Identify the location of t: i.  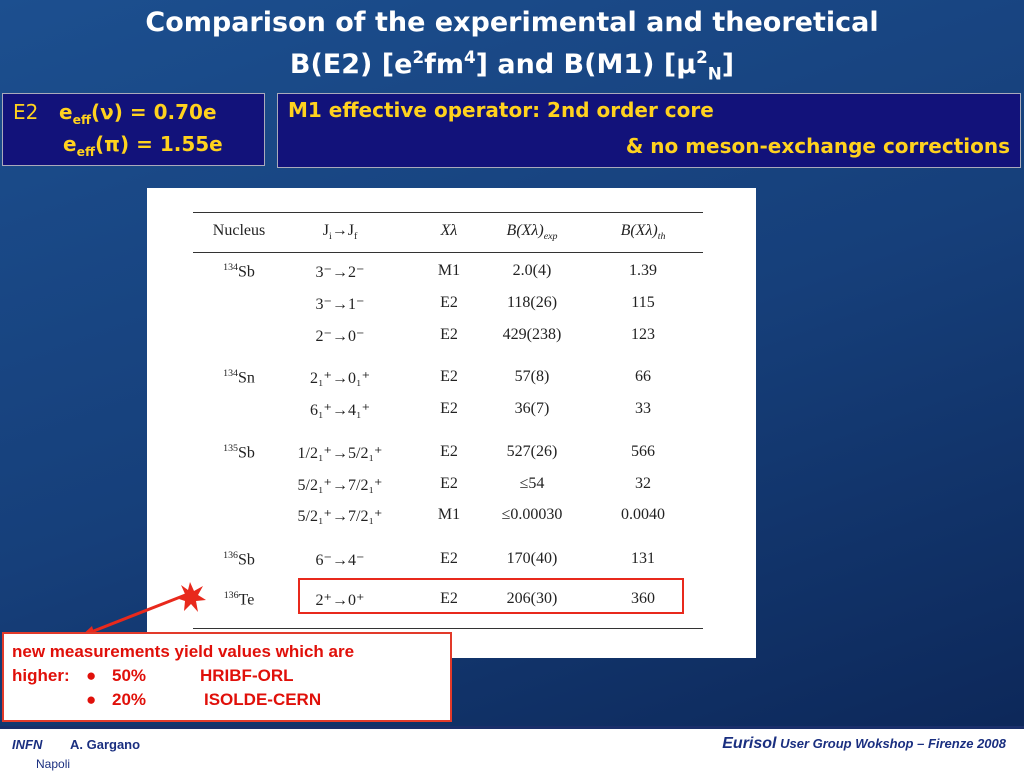
(330, 237).